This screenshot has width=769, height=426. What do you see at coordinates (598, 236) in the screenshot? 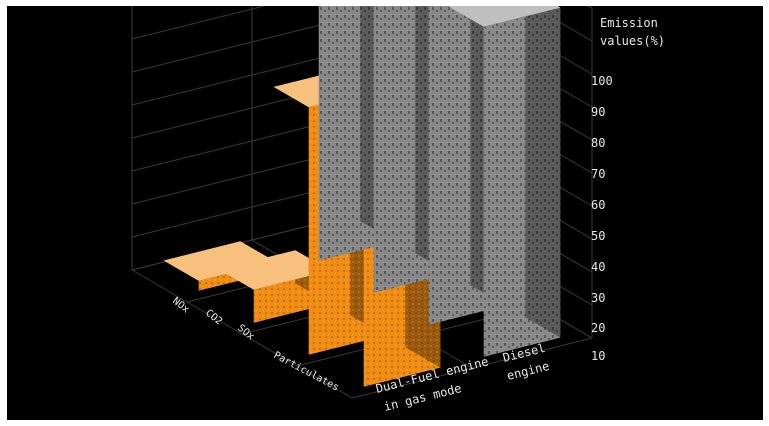
I see `y-tick-50: 50` at bounding box center [598, 236].